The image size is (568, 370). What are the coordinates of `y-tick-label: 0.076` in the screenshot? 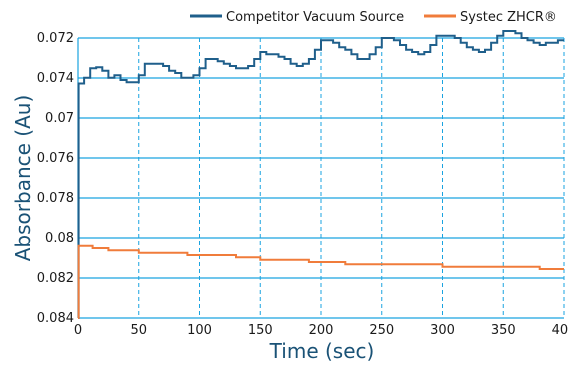 It's located at (55, 158).